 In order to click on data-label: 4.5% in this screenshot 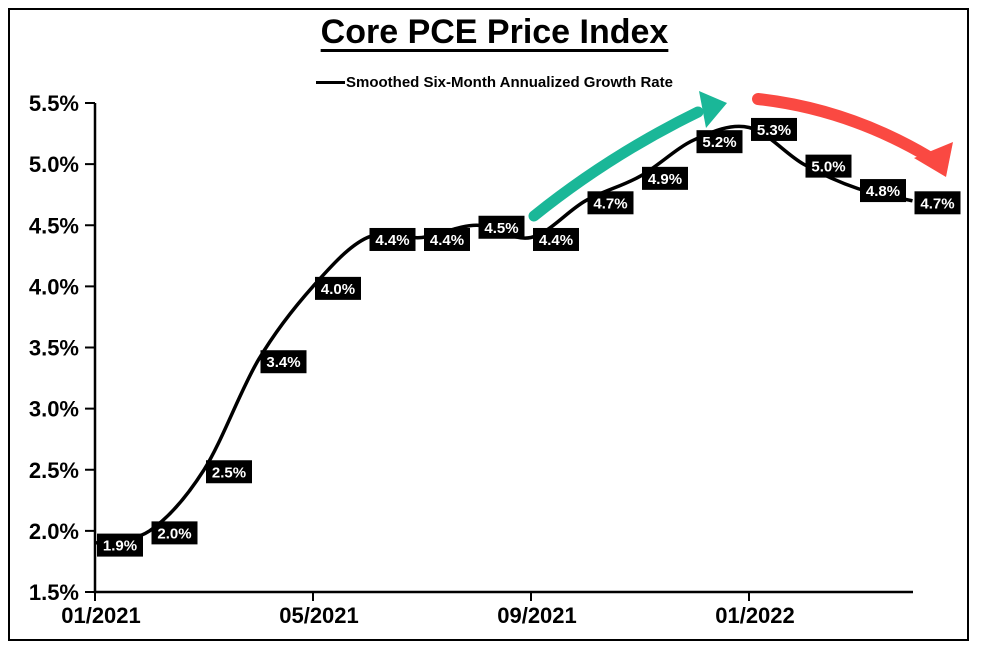, I will do `click(501, 228)`.